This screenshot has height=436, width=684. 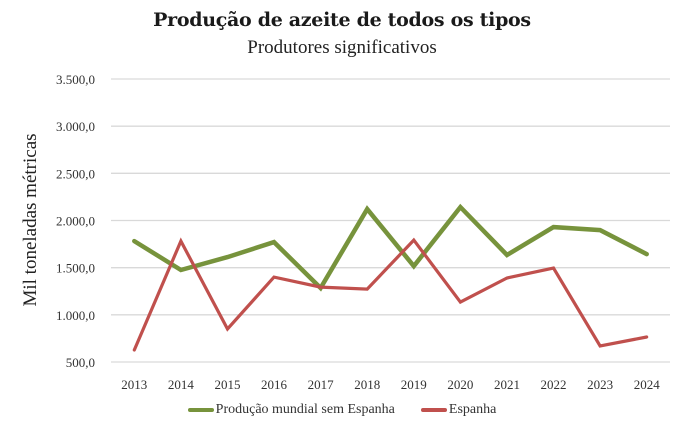 I want to click on legend-label-world: Produção mundial sem Espanha, so click(x=305, y=409).